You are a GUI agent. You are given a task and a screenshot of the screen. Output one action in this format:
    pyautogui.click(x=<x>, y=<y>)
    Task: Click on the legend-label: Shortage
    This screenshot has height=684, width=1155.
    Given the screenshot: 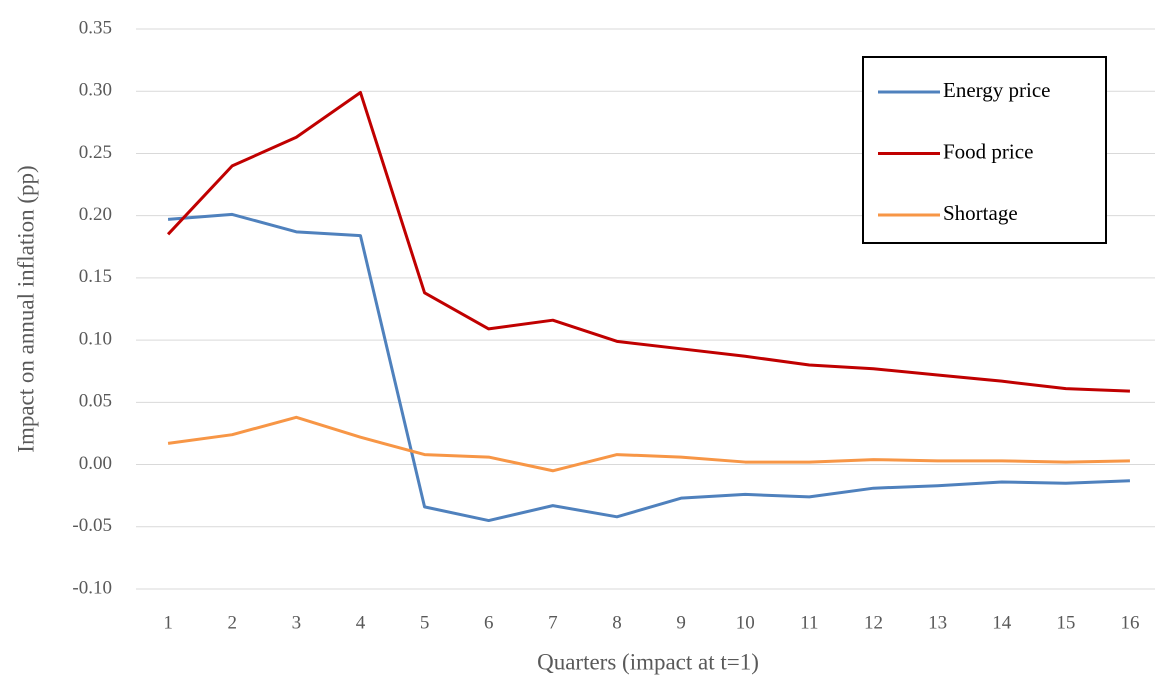 What is the action you would take?
    pyautogui.click(x=980, y=213)
    